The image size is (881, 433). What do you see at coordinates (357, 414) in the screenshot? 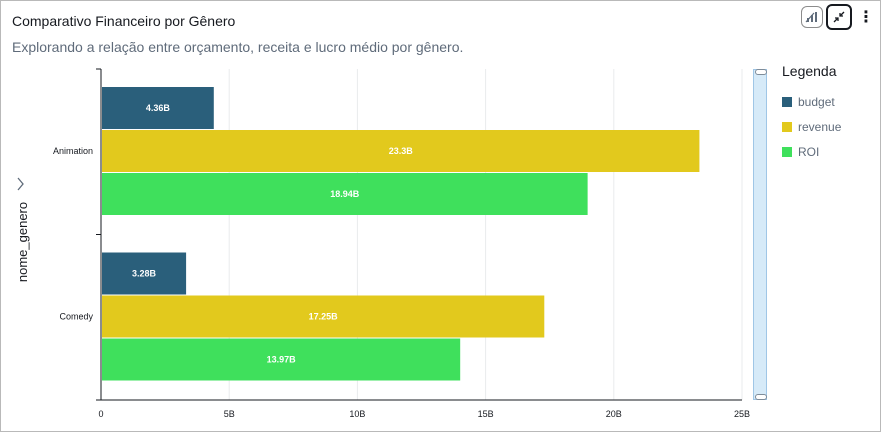
I see `x-tick-label: 10B` at bounding box center [357, 414].